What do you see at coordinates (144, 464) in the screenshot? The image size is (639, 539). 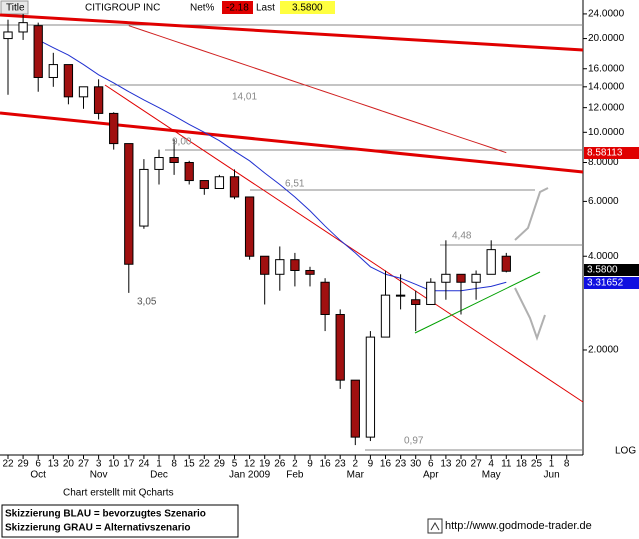 I see `x-tick-label: 24` at bounding box center [144, 464].